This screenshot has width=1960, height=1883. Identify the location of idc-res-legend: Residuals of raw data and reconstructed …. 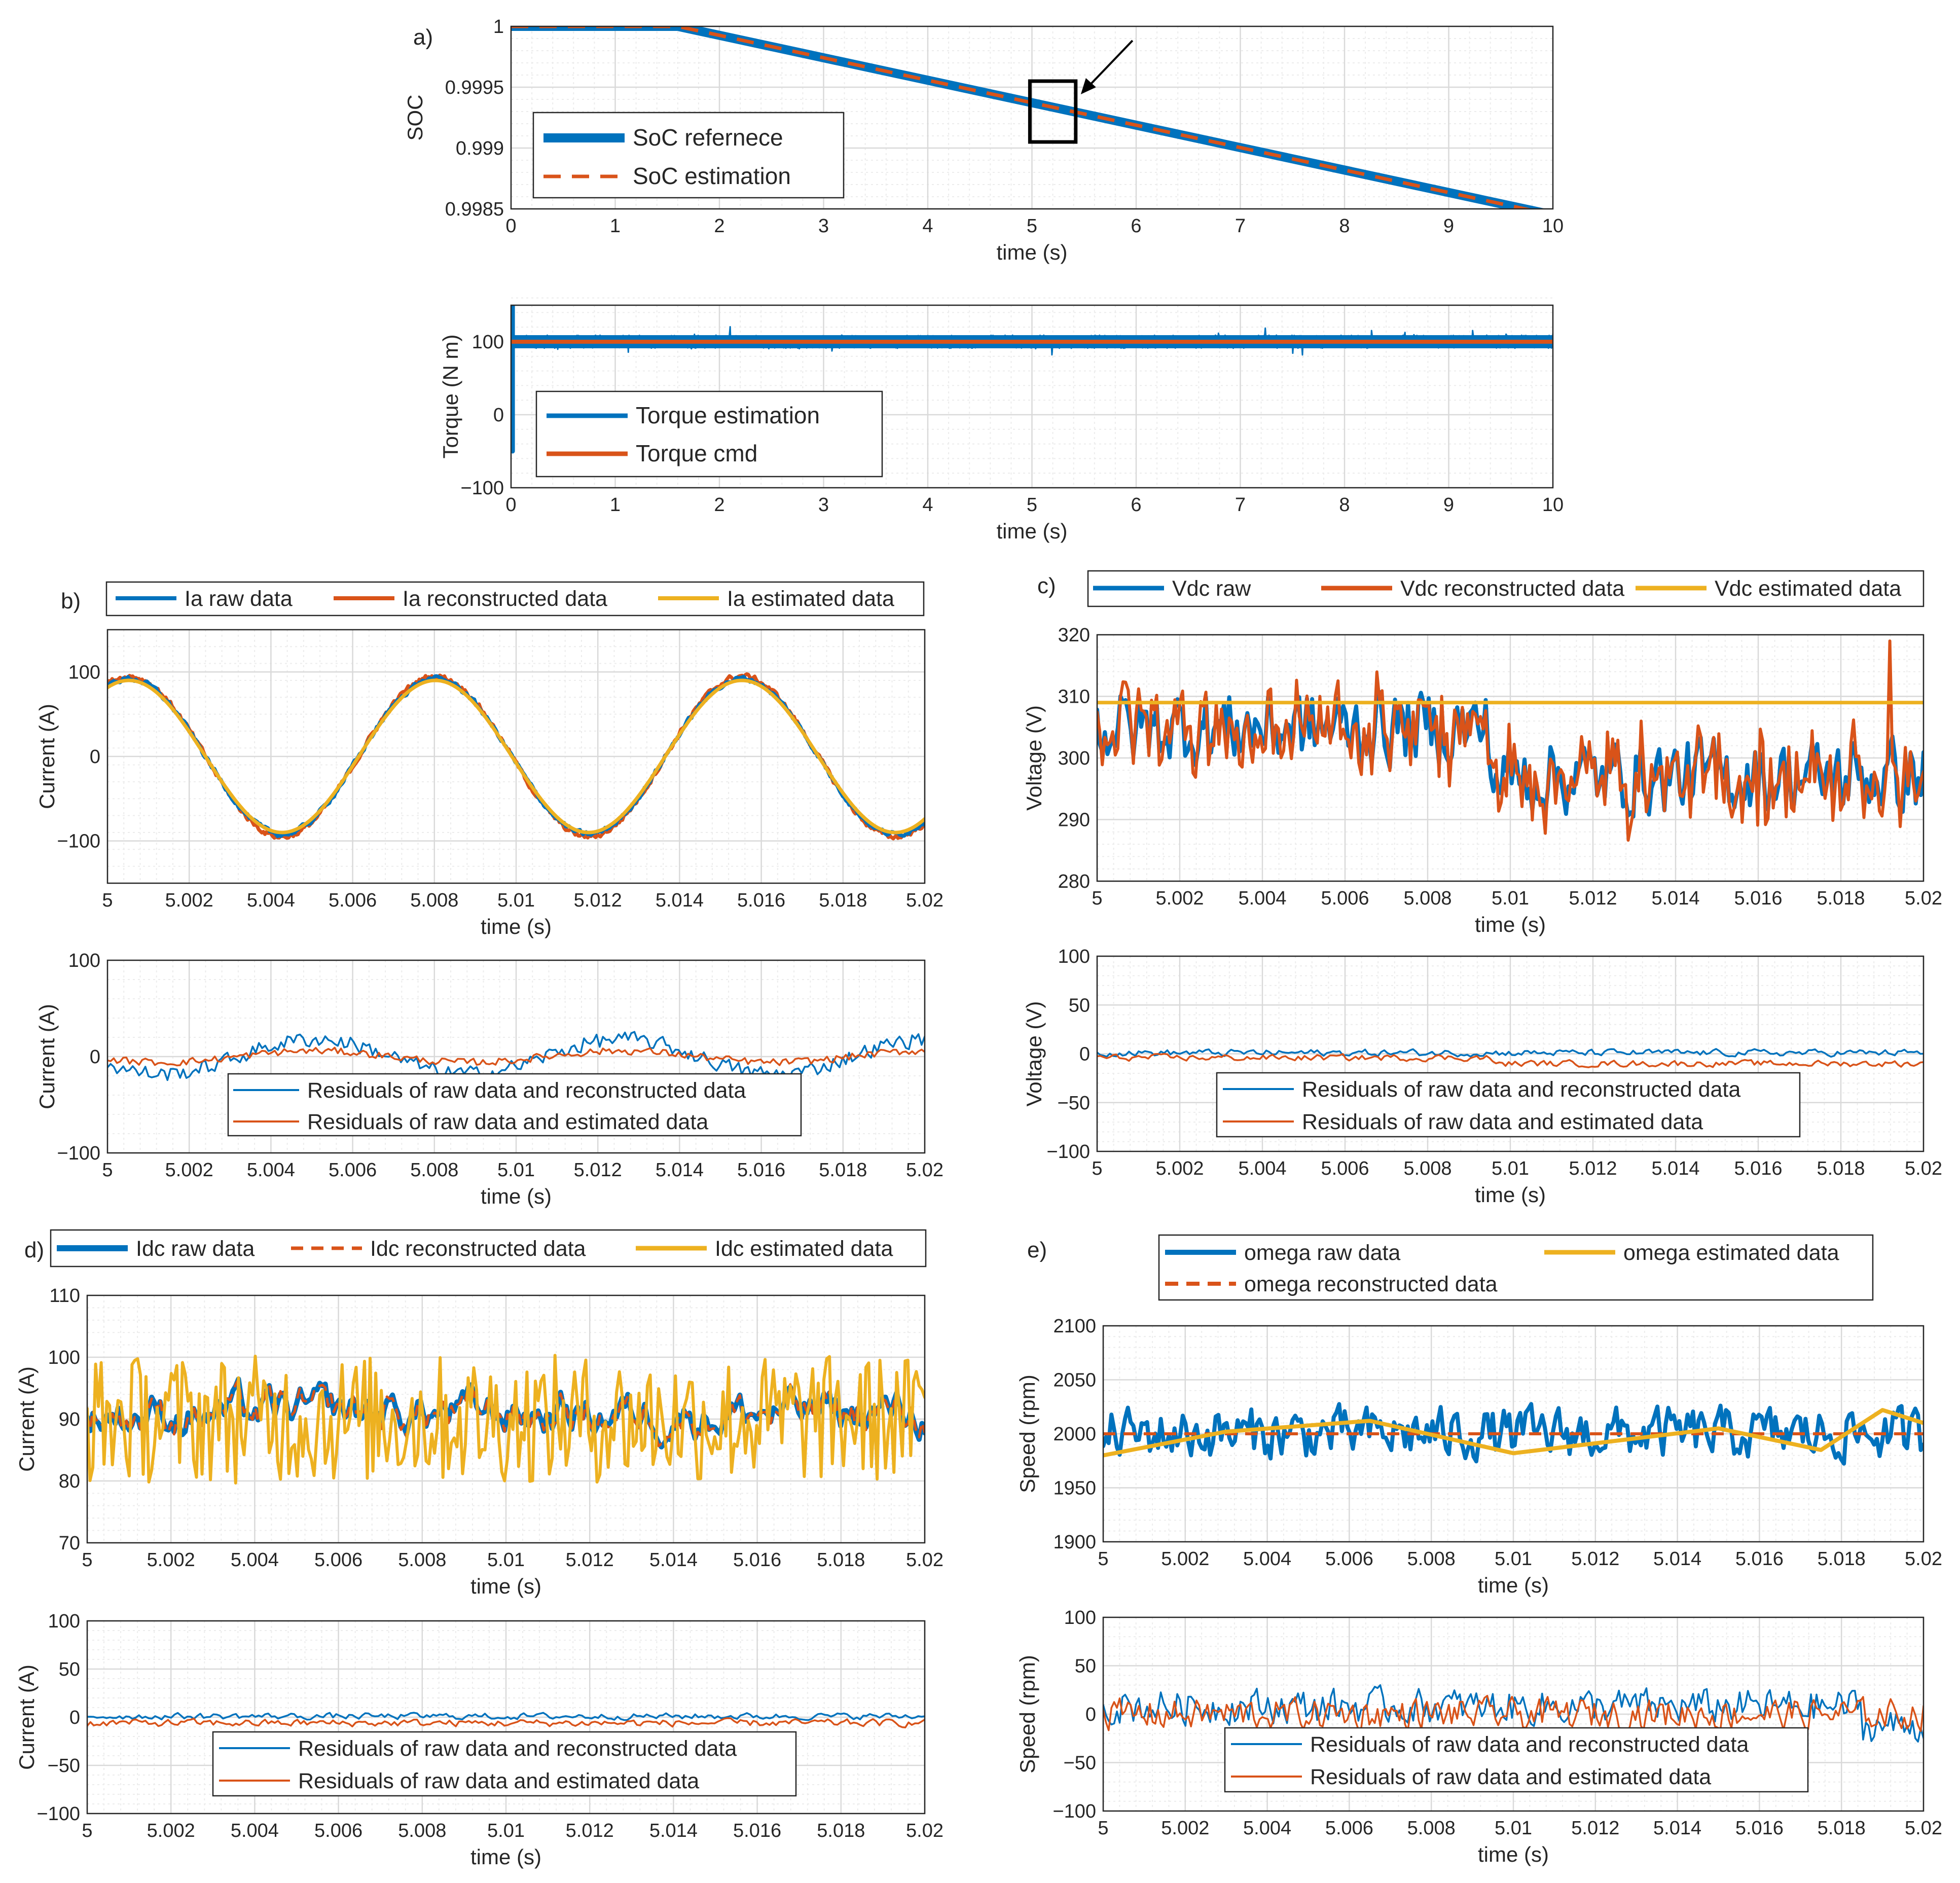
(505, 1764).